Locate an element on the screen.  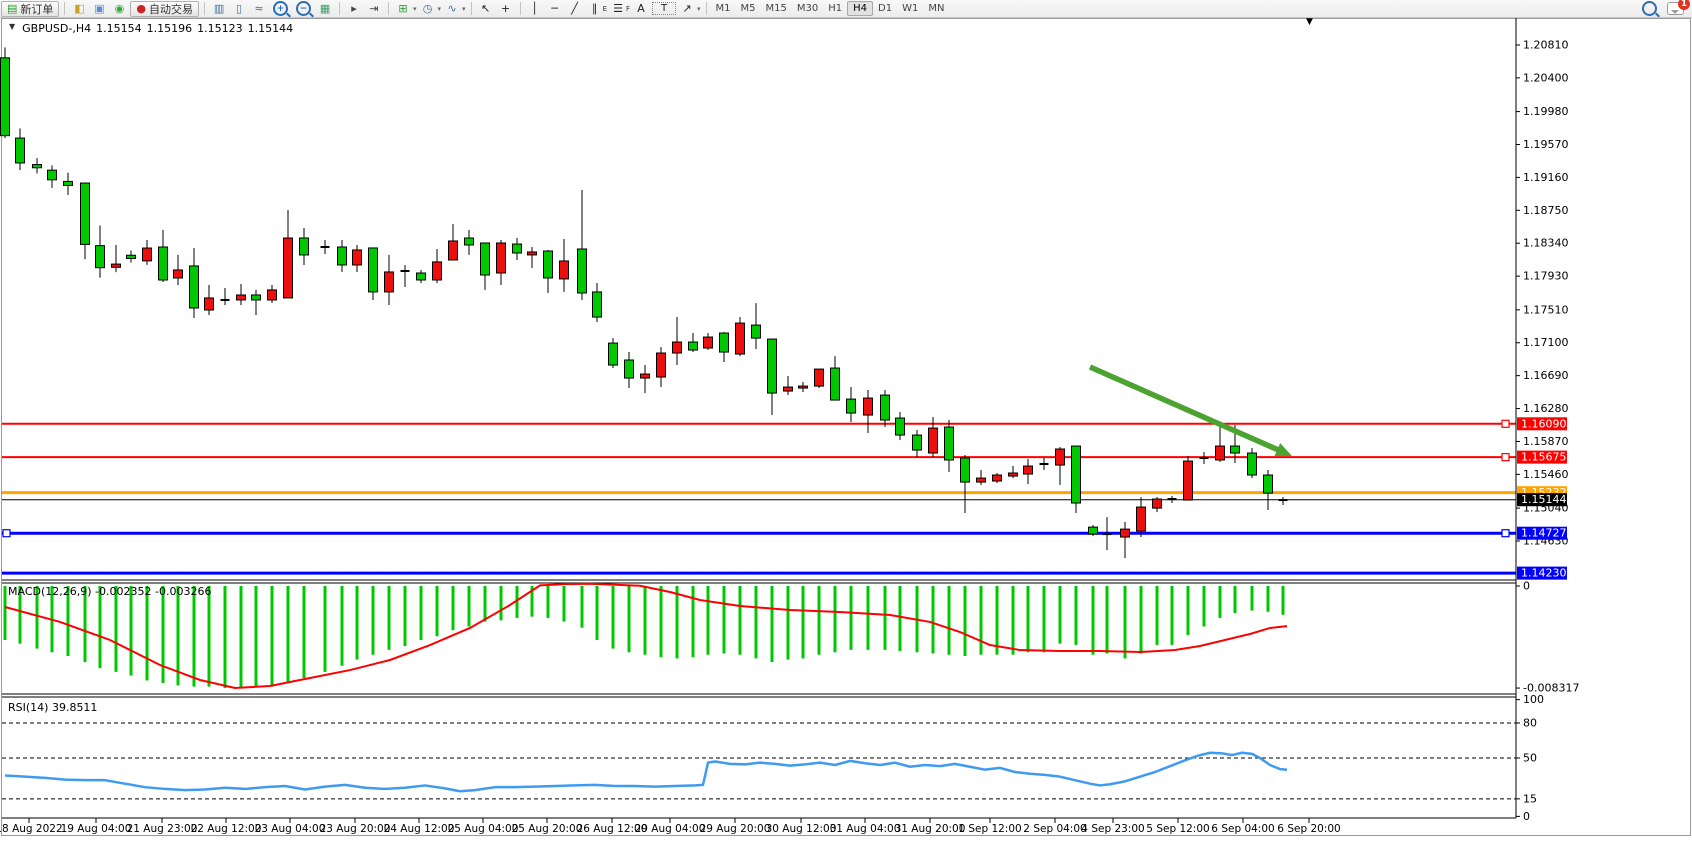
new-chart-icon: ⊞ ▾ is located at coordinates (405, 8).